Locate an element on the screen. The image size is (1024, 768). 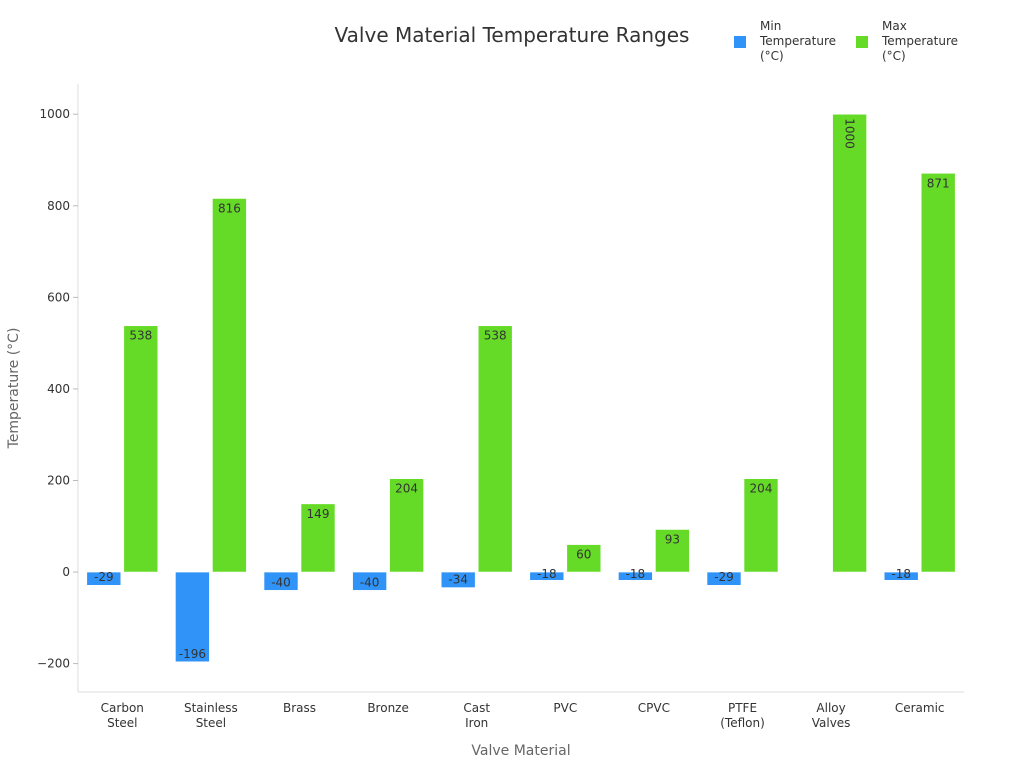
legend-label: Max Temperature (°C) is located at coordinates (919, 41).